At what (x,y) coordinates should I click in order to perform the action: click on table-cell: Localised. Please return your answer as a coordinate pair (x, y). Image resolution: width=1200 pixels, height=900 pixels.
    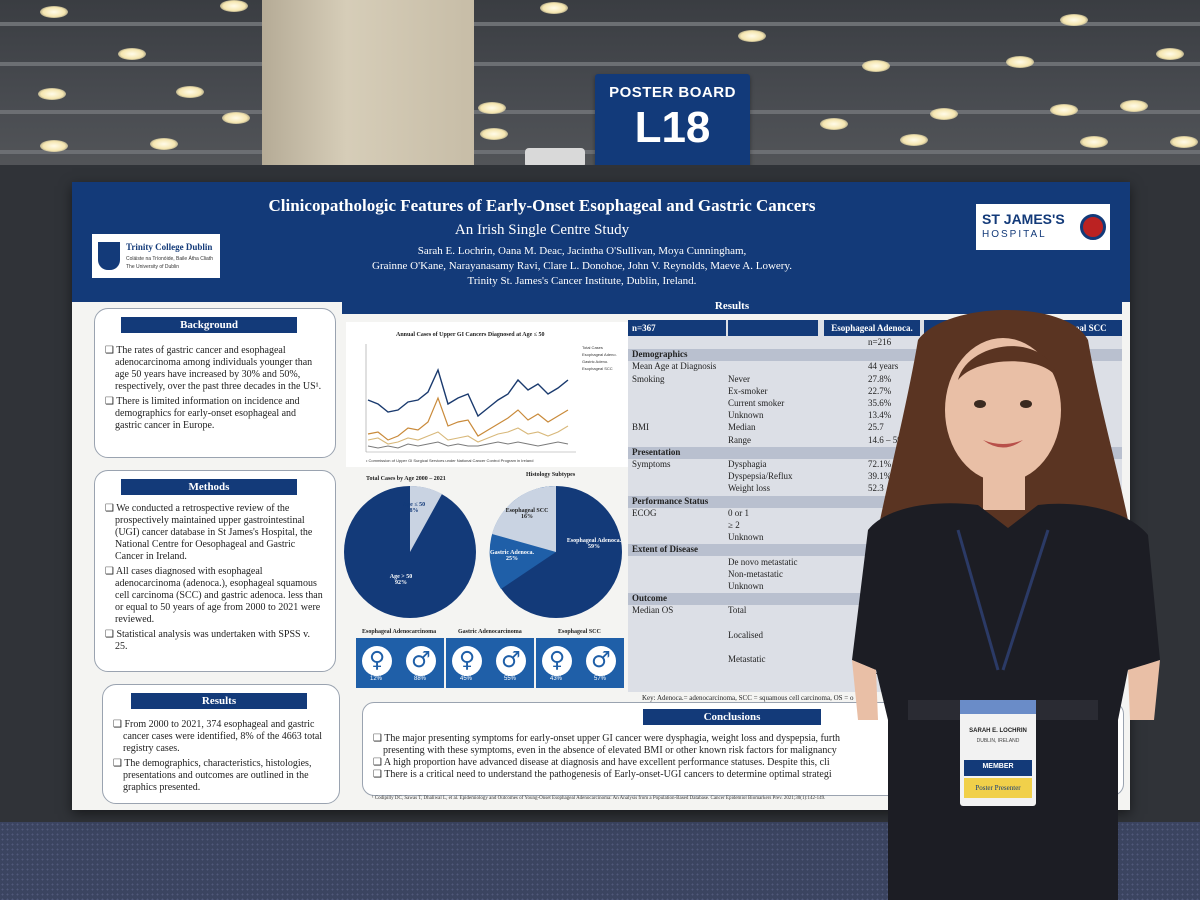
    Looking at the image, I should click on (745, 634).